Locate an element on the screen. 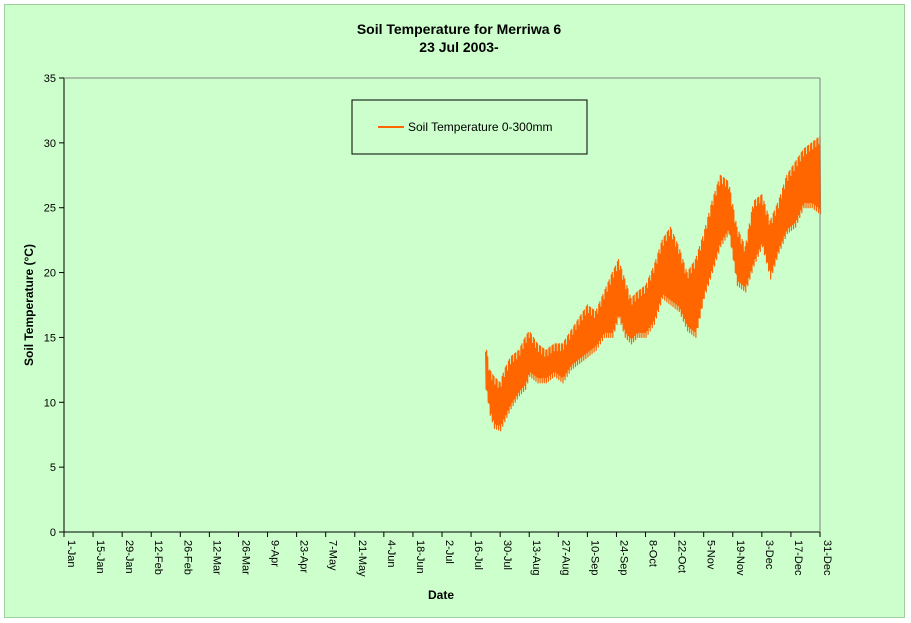 This screenshot has height=623, width=911. x-tick-label: 2-Jul is located at coordinates (449, 552).